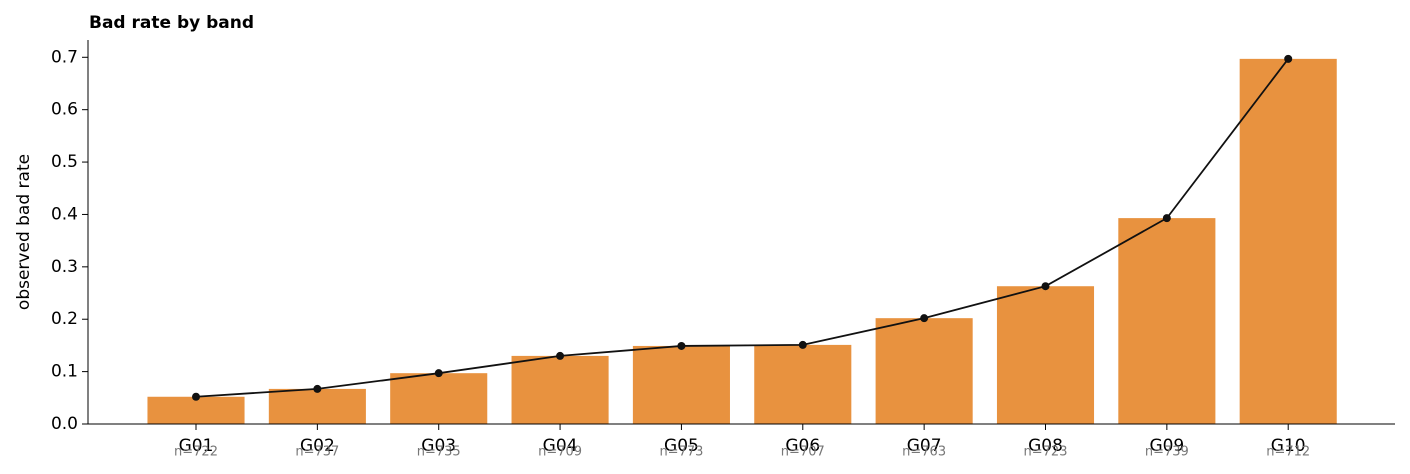  I want to click on count-label: n=722, so click(196, 452).